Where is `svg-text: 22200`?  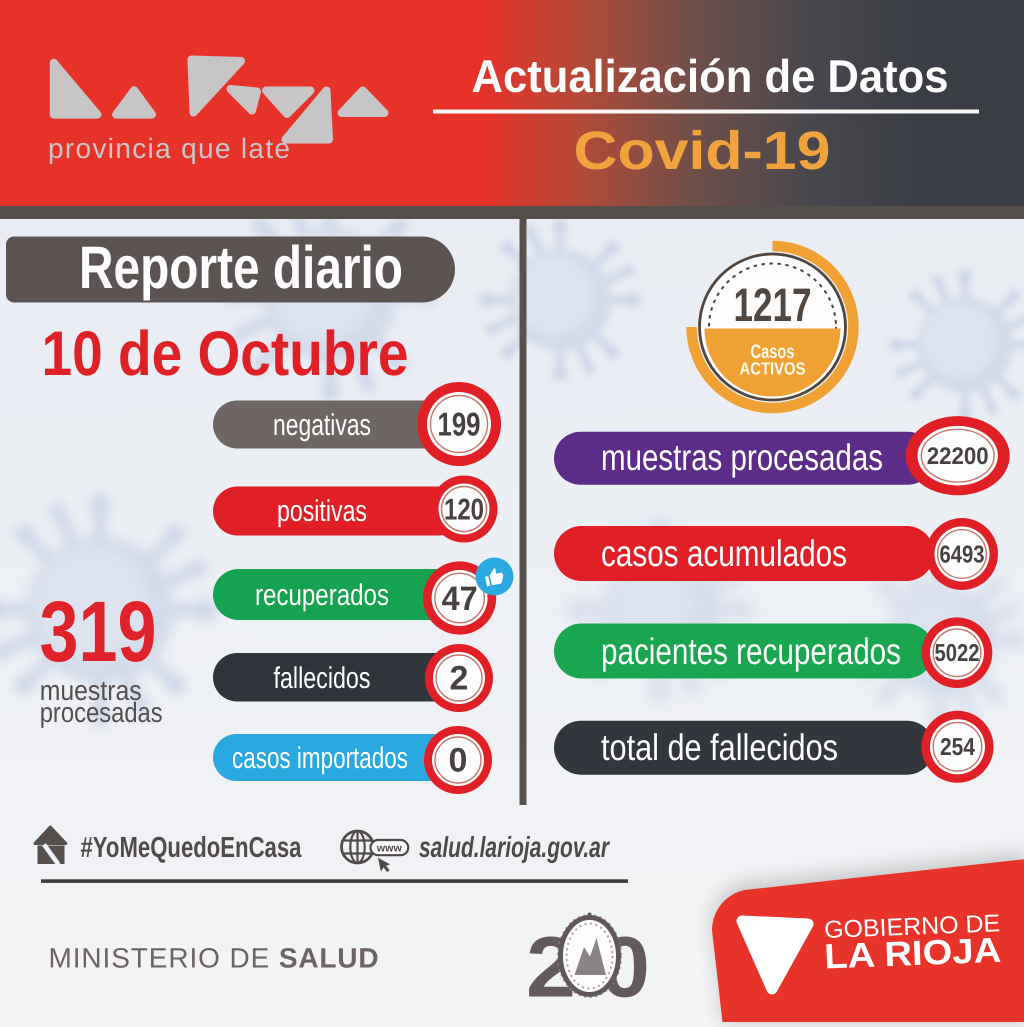
svg-text: 22200 is located at coordinates (958, 456).